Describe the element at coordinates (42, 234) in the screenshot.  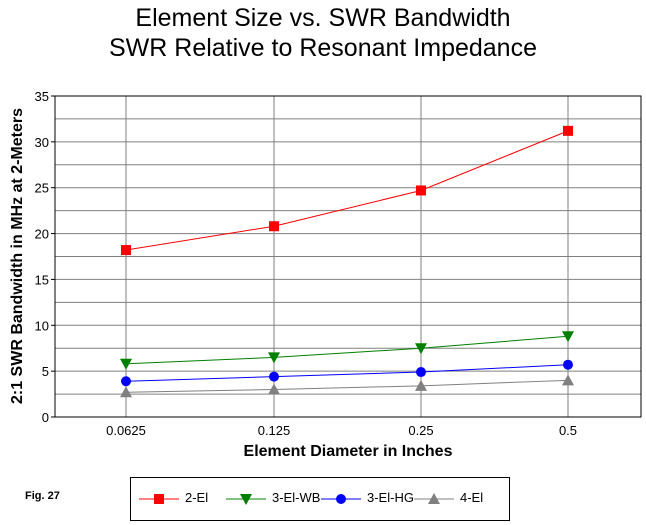
I see `y-tick-label: 20` at that location.